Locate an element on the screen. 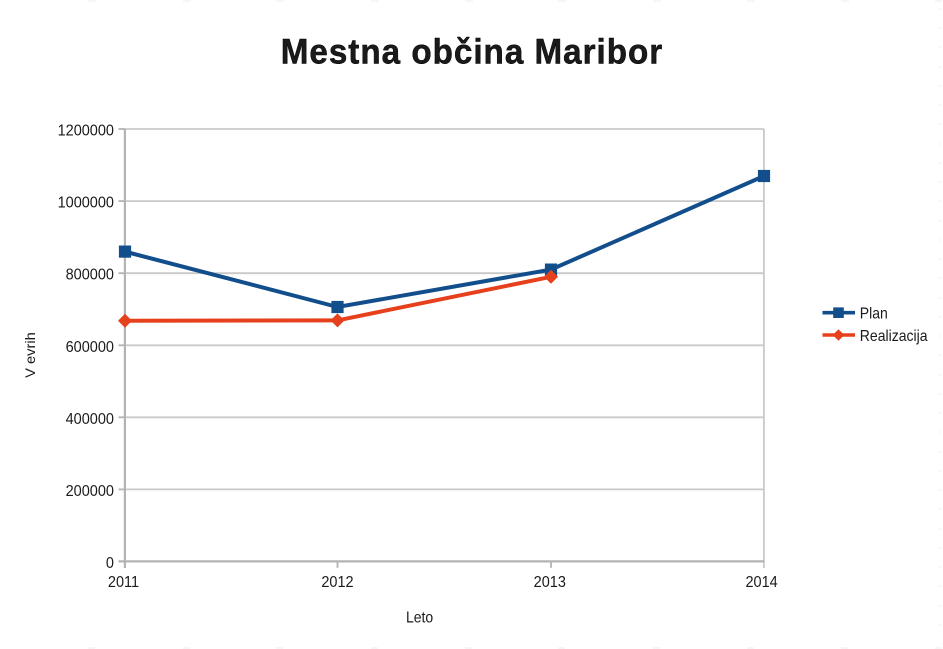 The image size is (943, 649). svg-text: 0 is located at coordinates (110, 563).